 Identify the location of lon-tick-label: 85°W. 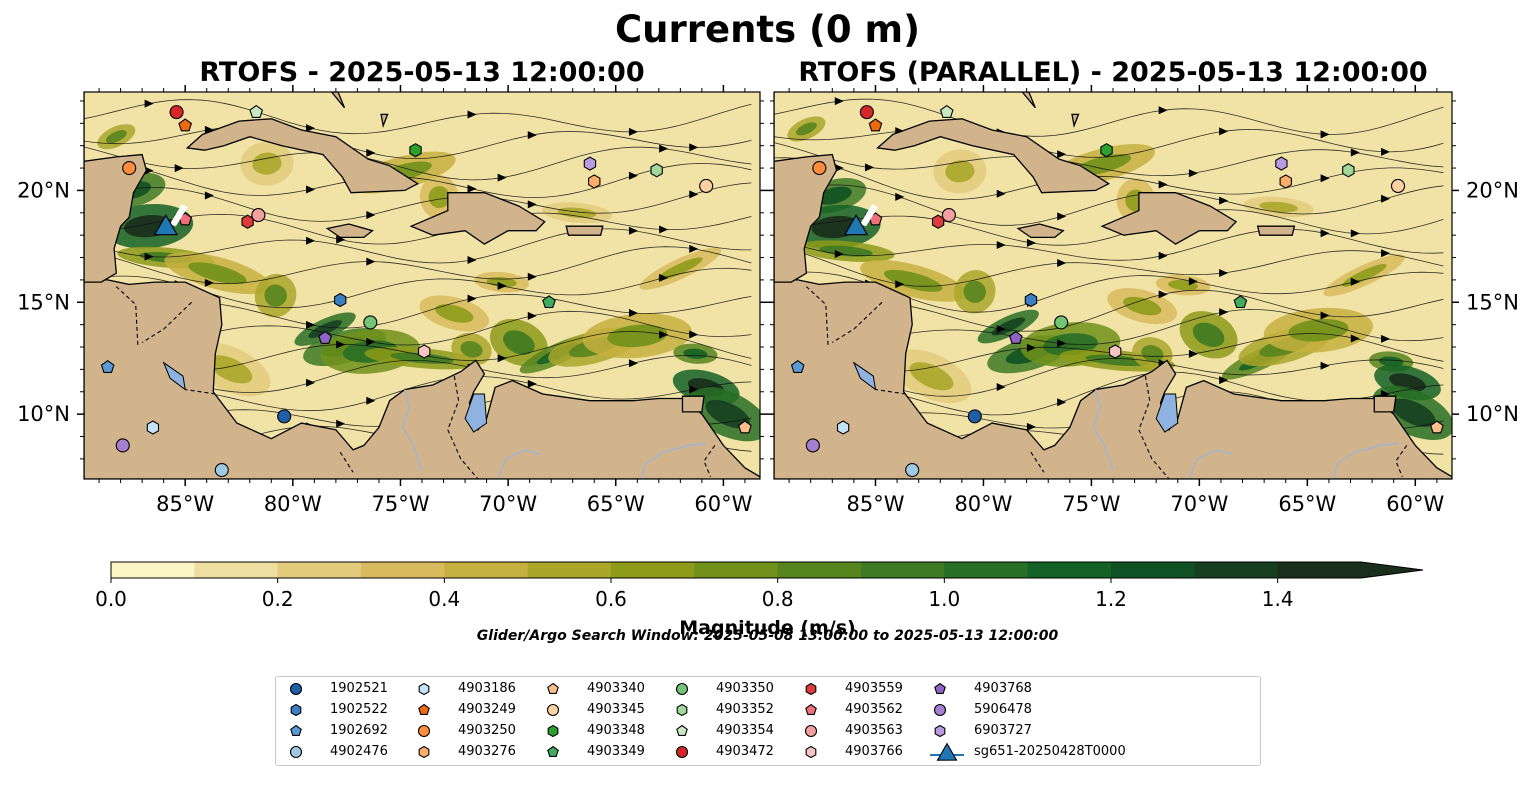
(185, 504).